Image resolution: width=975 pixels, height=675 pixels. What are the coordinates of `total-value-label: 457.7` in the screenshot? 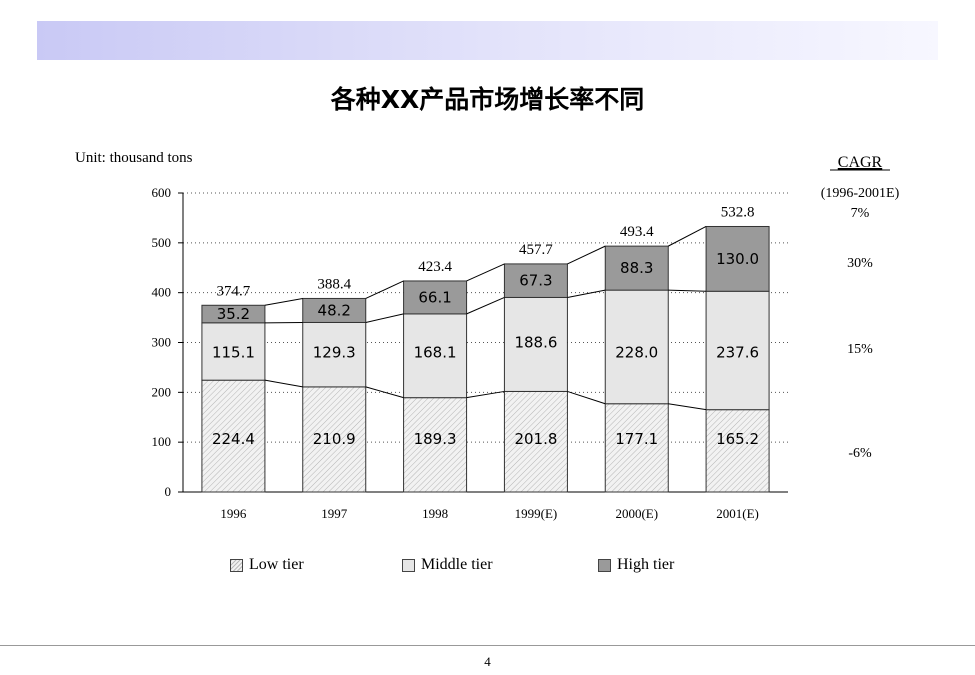 It's located at (536, 250).